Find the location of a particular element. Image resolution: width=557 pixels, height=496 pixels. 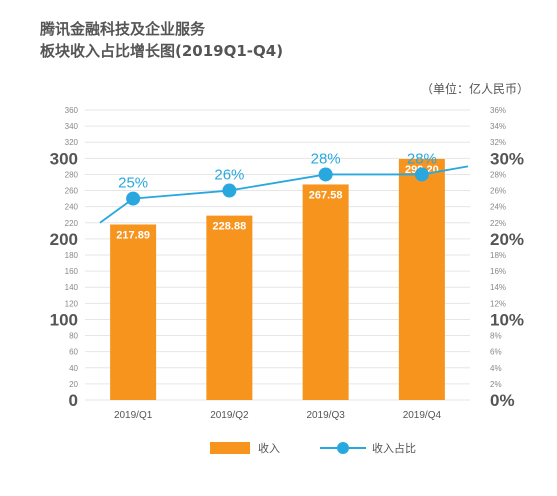

y-left-tick-label: 360 is located at coordinates (72, 110).